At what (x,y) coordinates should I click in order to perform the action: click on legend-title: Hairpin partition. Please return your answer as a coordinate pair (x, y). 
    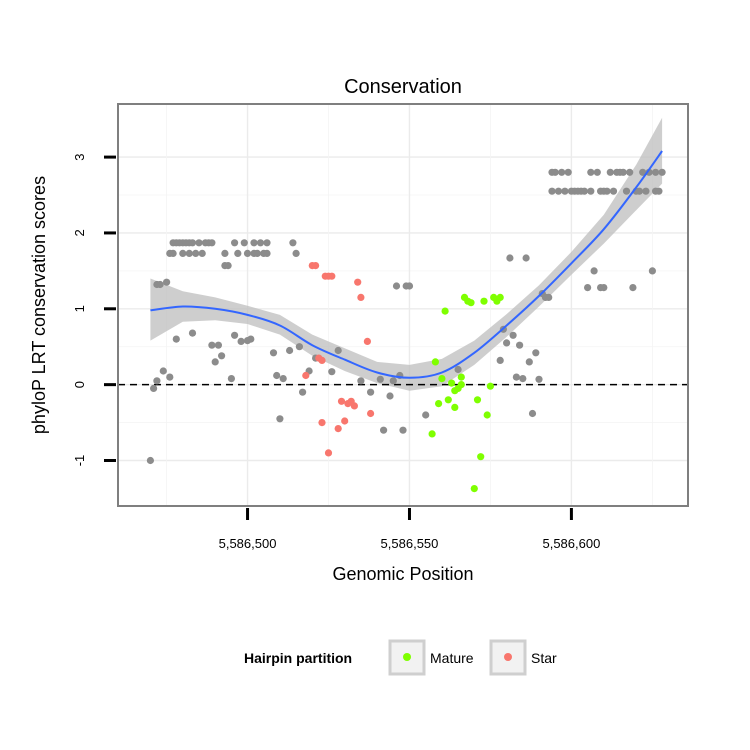
    Looking at the image, I should click on (298, 658).